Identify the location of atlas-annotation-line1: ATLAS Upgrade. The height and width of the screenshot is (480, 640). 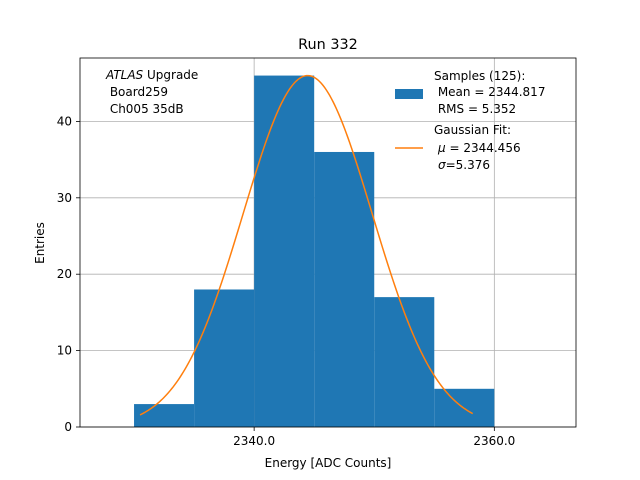
(151, 75).